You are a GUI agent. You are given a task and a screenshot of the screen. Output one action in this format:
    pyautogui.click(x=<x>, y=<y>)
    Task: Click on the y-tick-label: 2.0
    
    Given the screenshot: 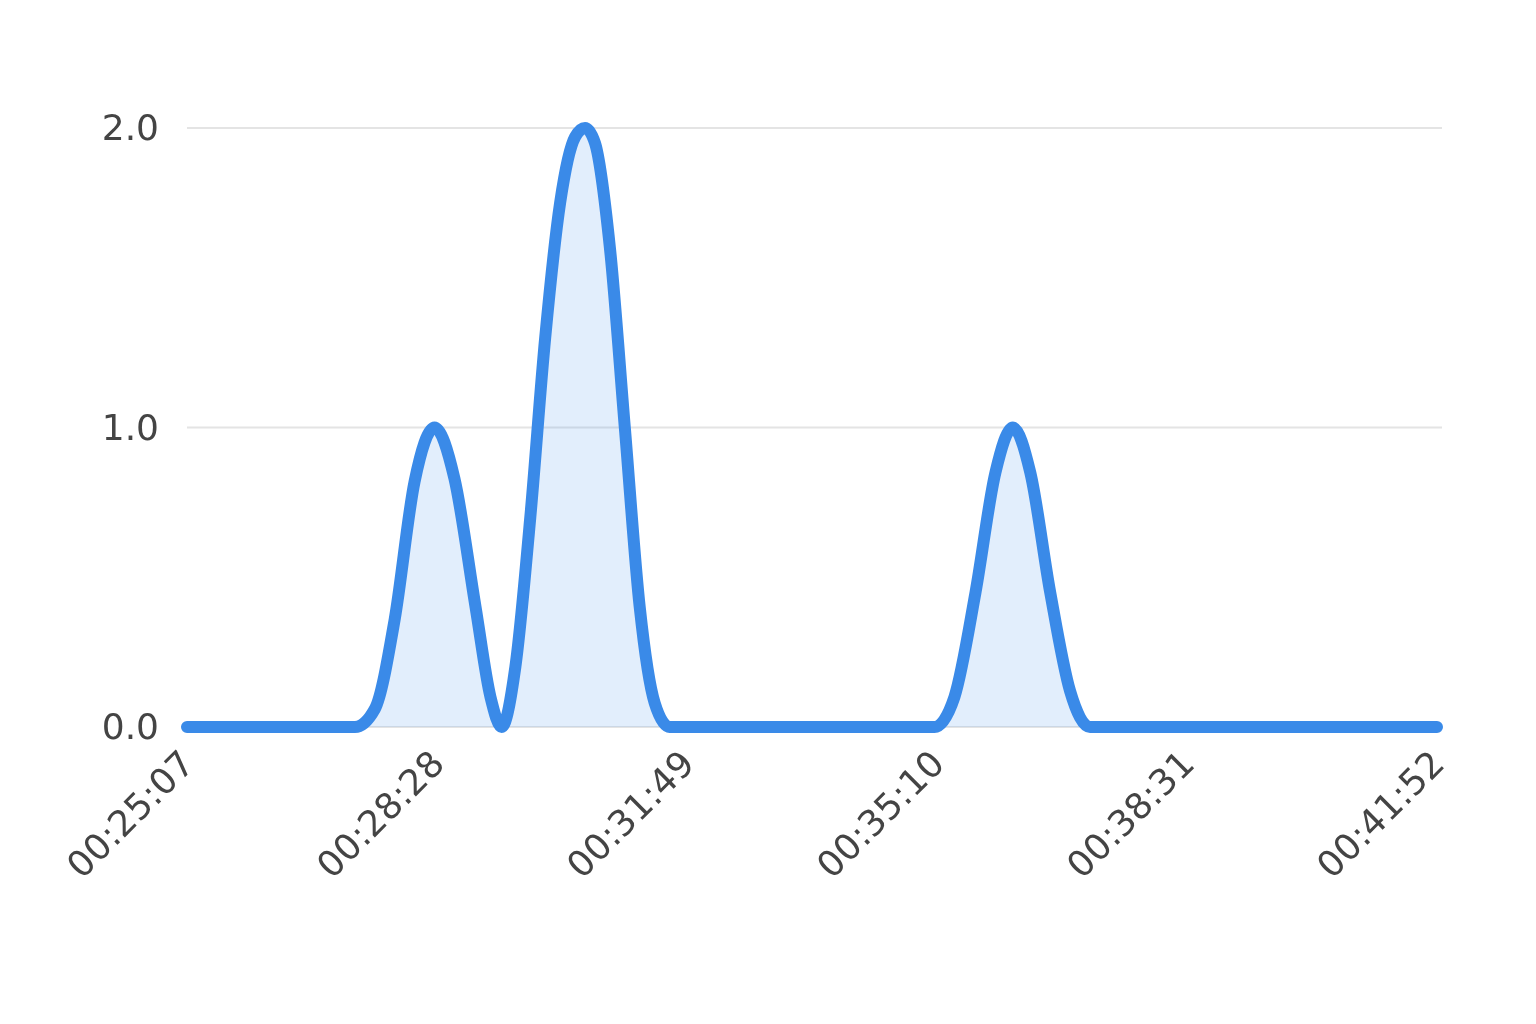 What is the action you would take?
    pyautogui.click(x=130, y=128)
    